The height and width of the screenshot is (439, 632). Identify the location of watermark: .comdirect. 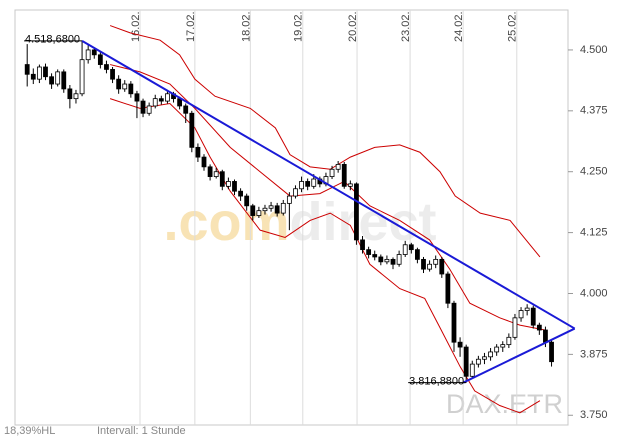
(299, 222).